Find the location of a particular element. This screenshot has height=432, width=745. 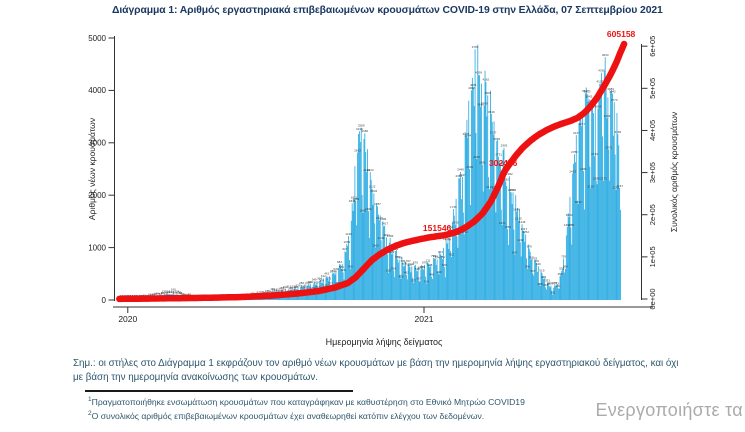

bar-value-label: 282 is located at coordinates (301, 283).